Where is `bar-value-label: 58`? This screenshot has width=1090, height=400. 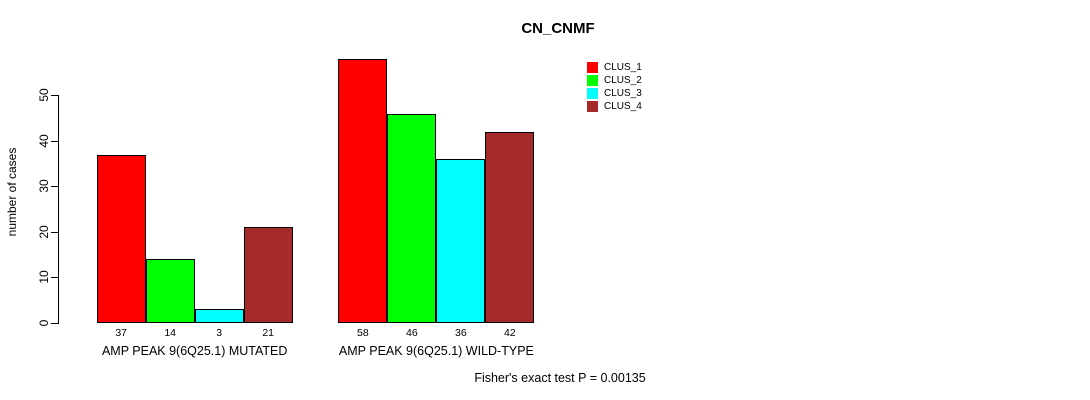 bar-value-label: 58 is located at coordinates (363, 333).